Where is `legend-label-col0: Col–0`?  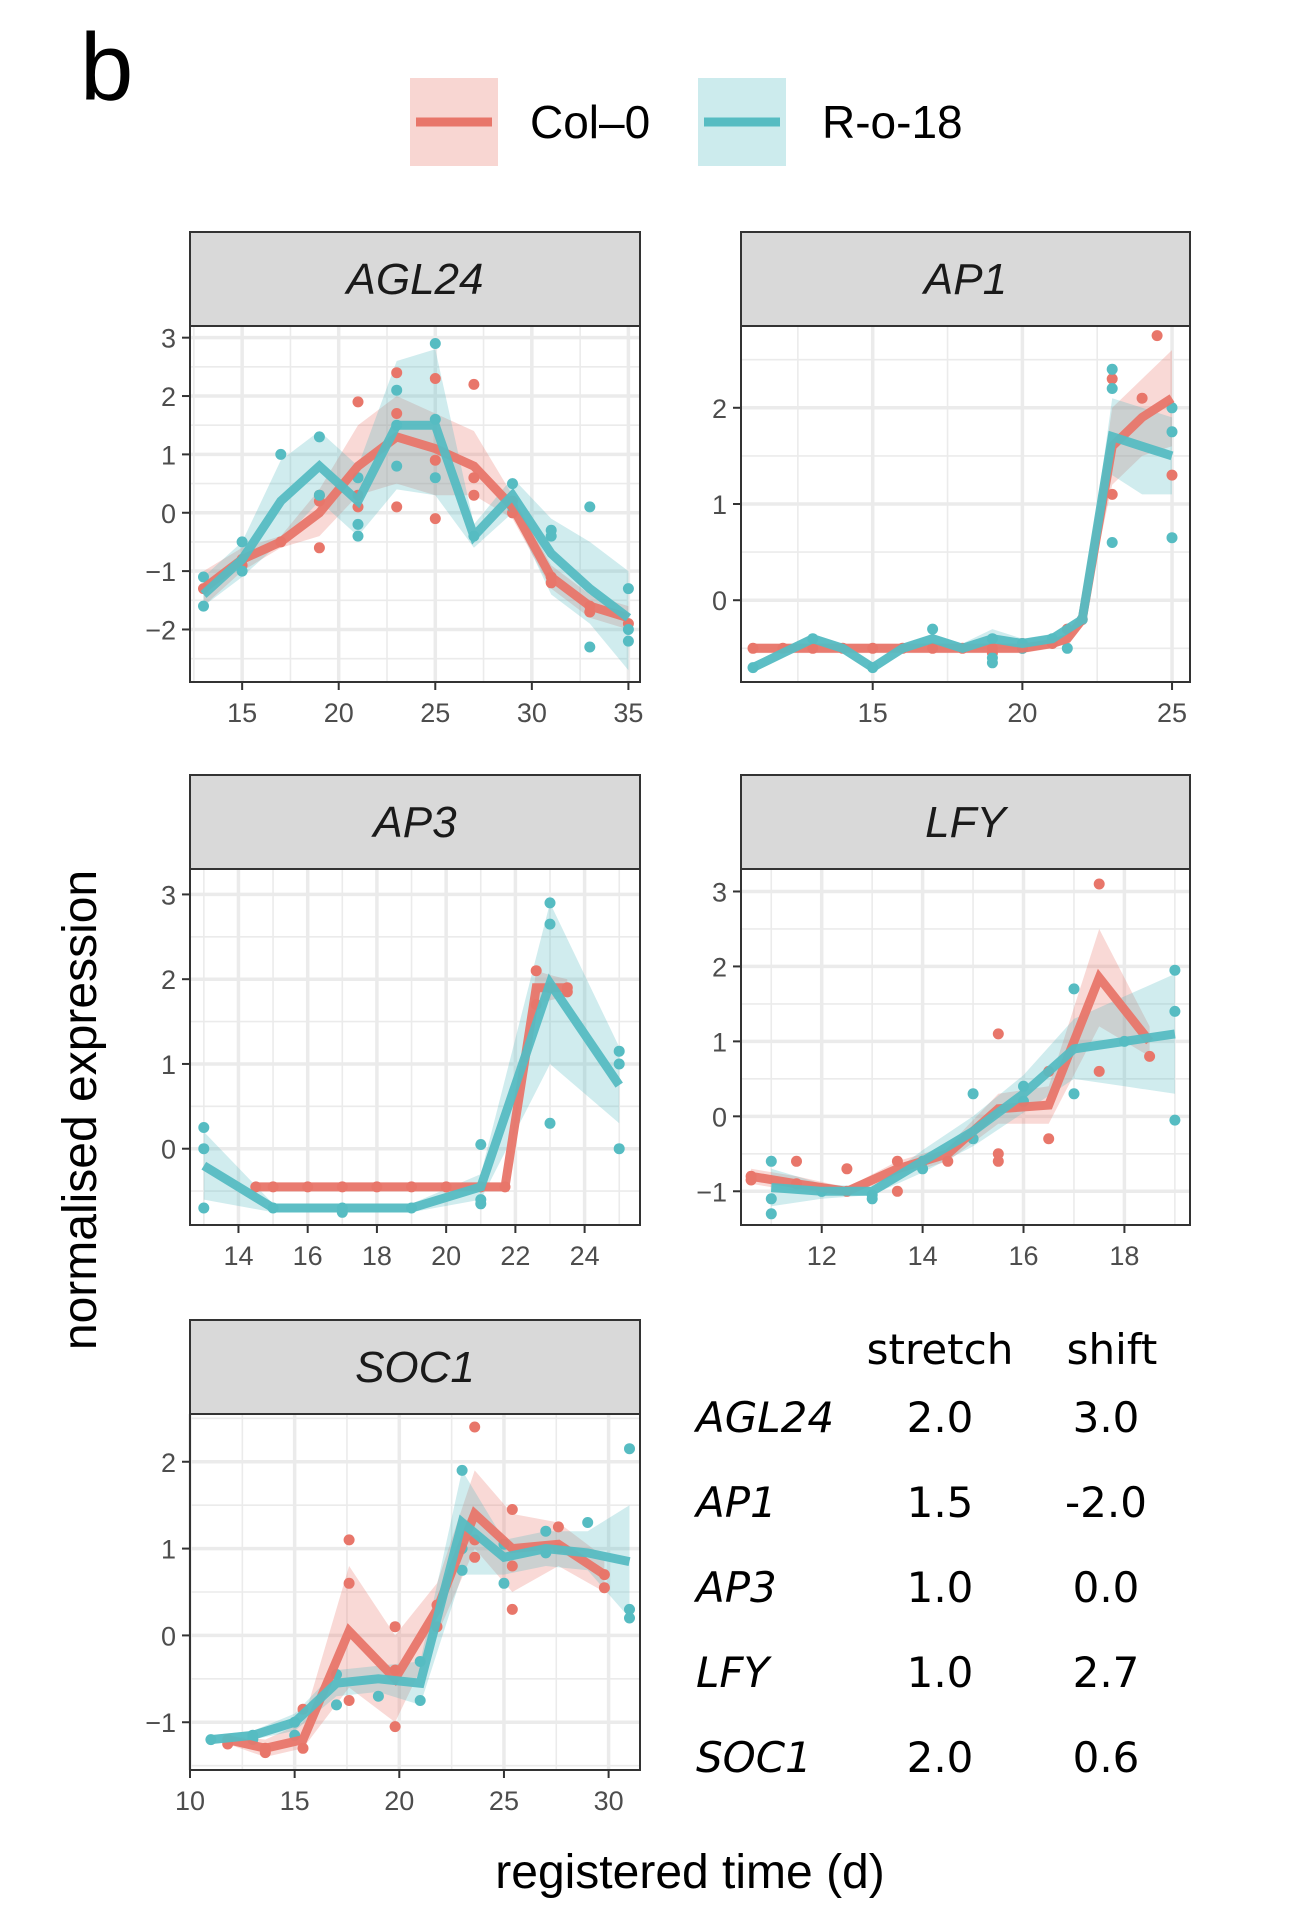
legend-label-col0: Col–0 is located at coordinates (590, 122).